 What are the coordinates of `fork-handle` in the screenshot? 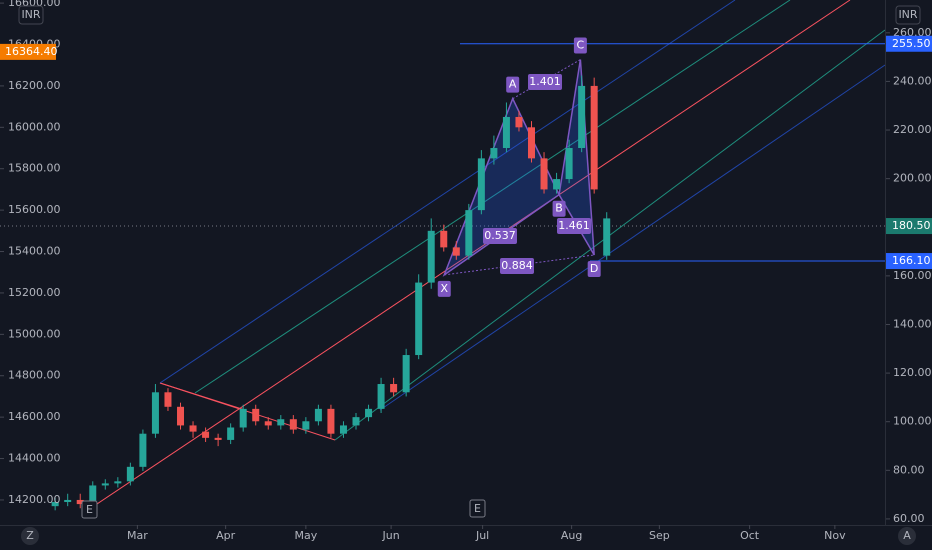 It's located at (202, 396).